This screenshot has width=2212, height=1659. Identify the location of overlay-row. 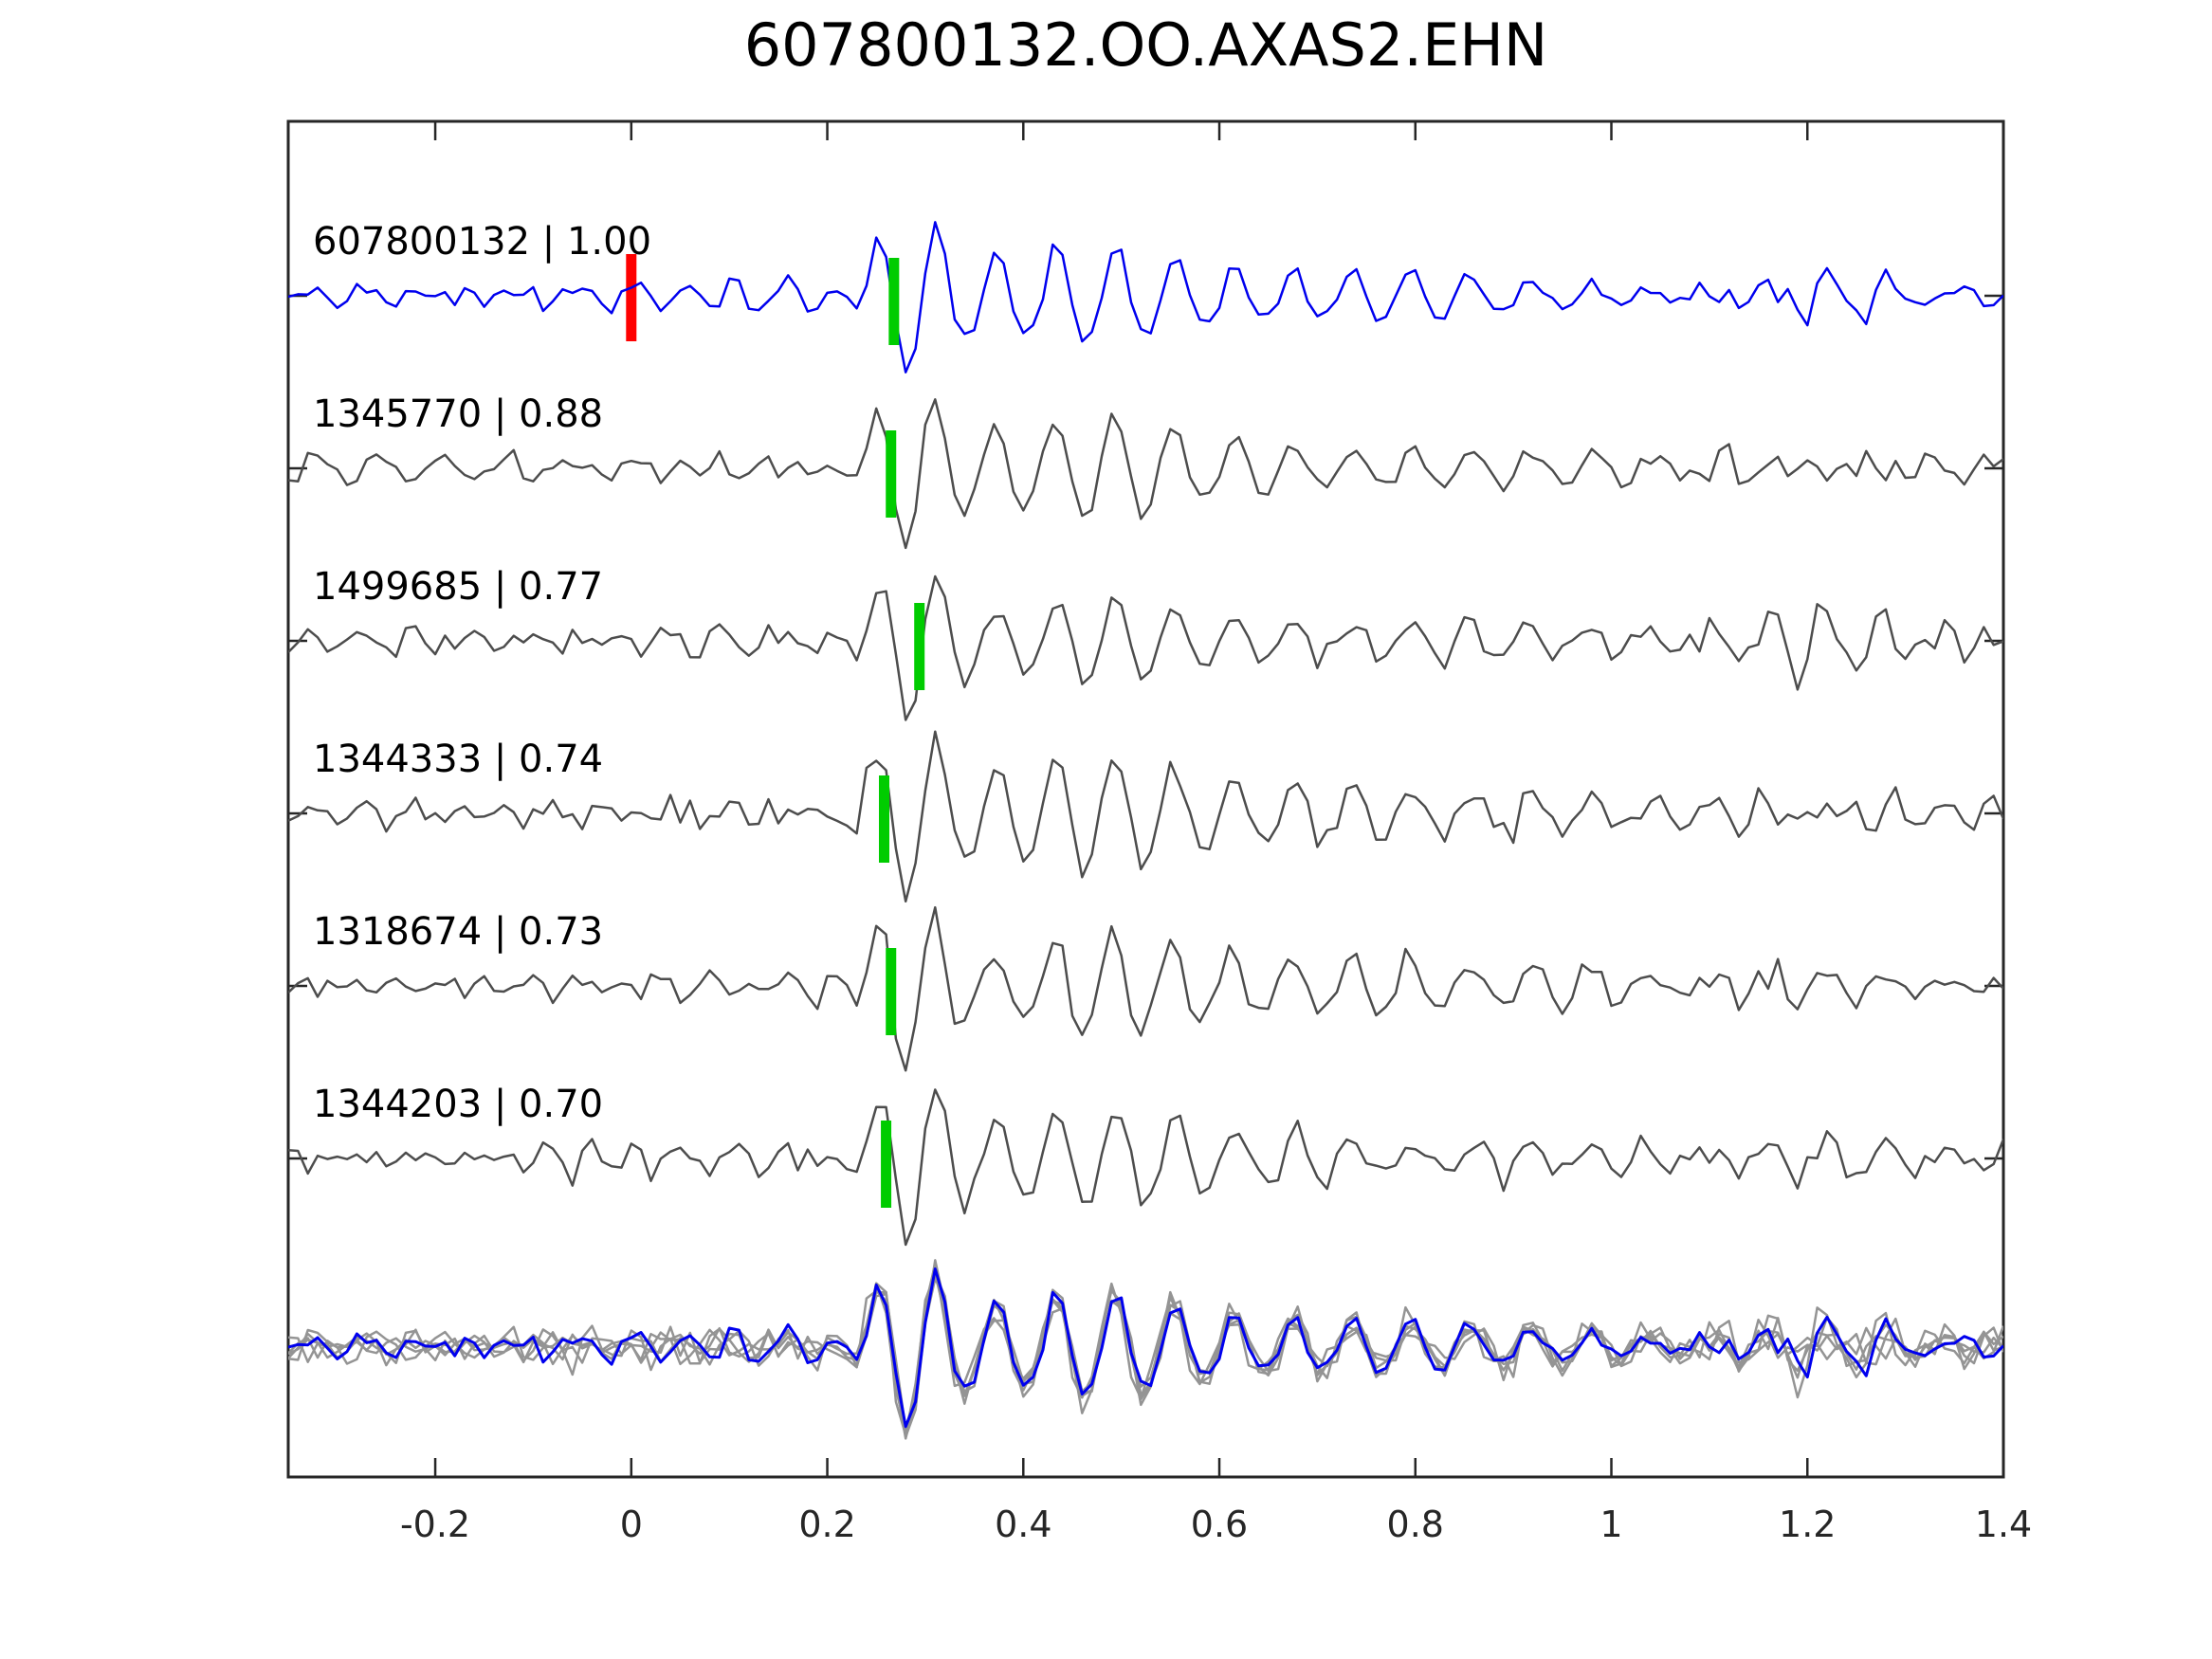
(1145, 1349).